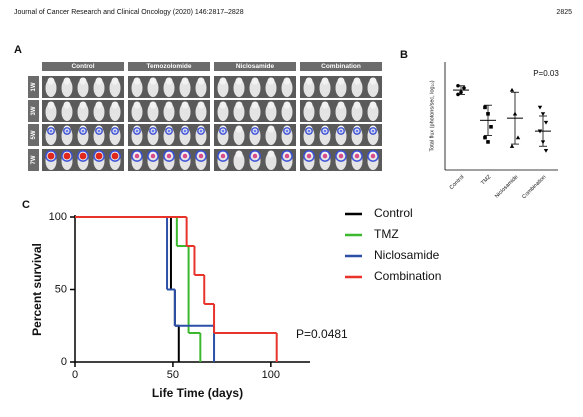 The height and width of the screenshot is (417, 583). I want to click on panel-label: C, so click(26, 205).